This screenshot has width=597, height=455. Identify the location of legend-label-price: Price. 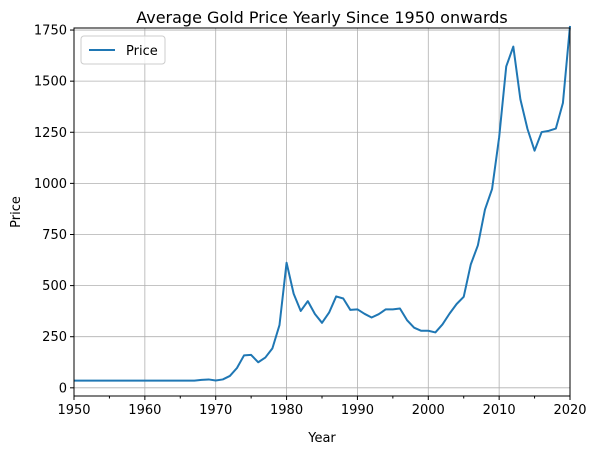
(142, 51).